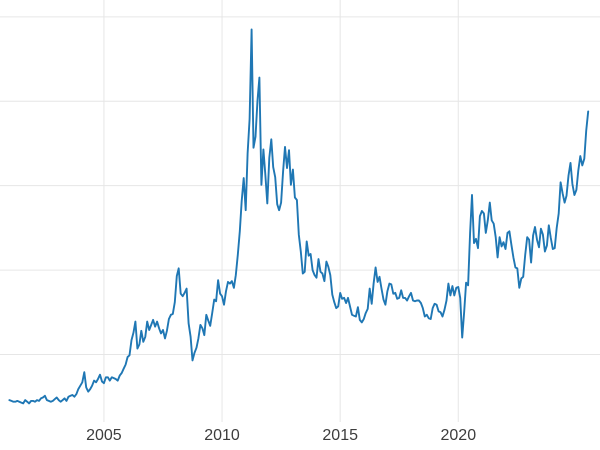 This screenshot has width=600, height=450. What do you see at coordinates (104, 435) in the screenshot?
I see `x-tick-label: 2005` at bounding box center [104, 435].